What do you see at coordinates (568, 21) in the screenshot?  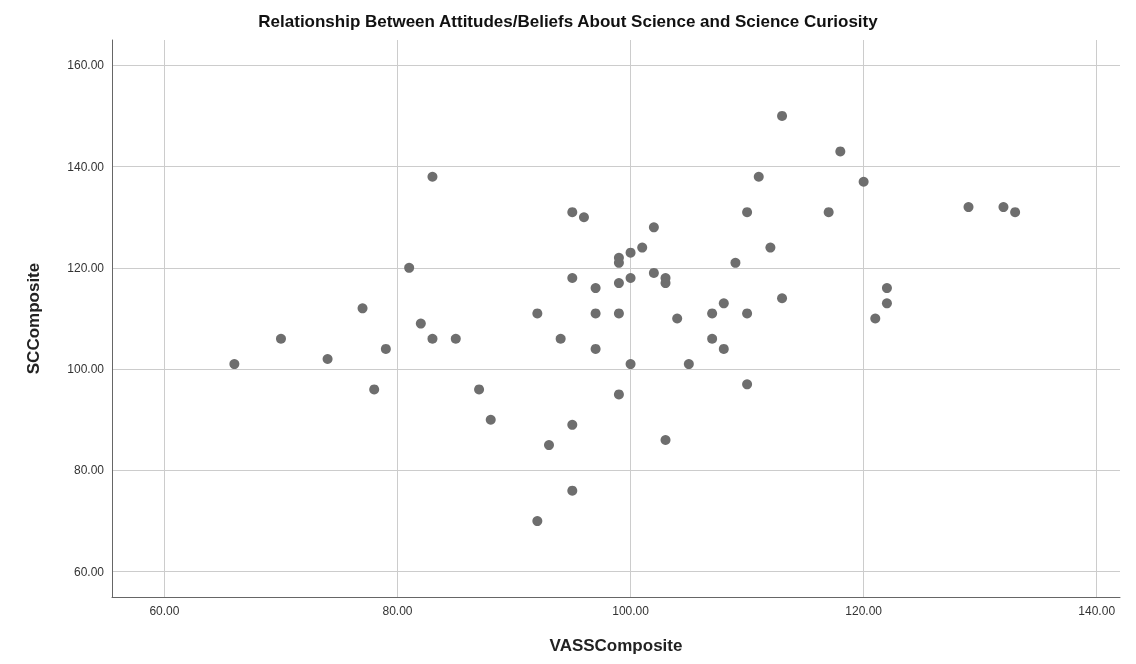 I see `chart-title: Relationship Between Attitudes/Beliefs About Science and Science Curiosity` at bounding box center [568, 21].